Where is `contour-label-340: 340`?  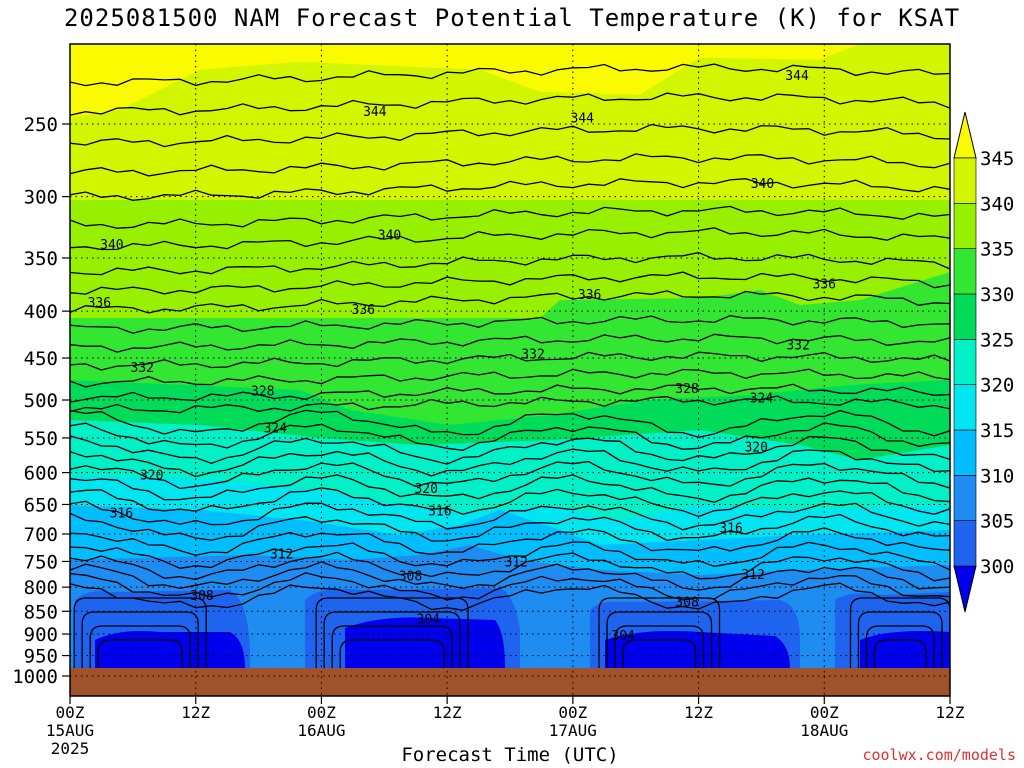
contour-label-340: 340 is located at coordinates (389, 236).